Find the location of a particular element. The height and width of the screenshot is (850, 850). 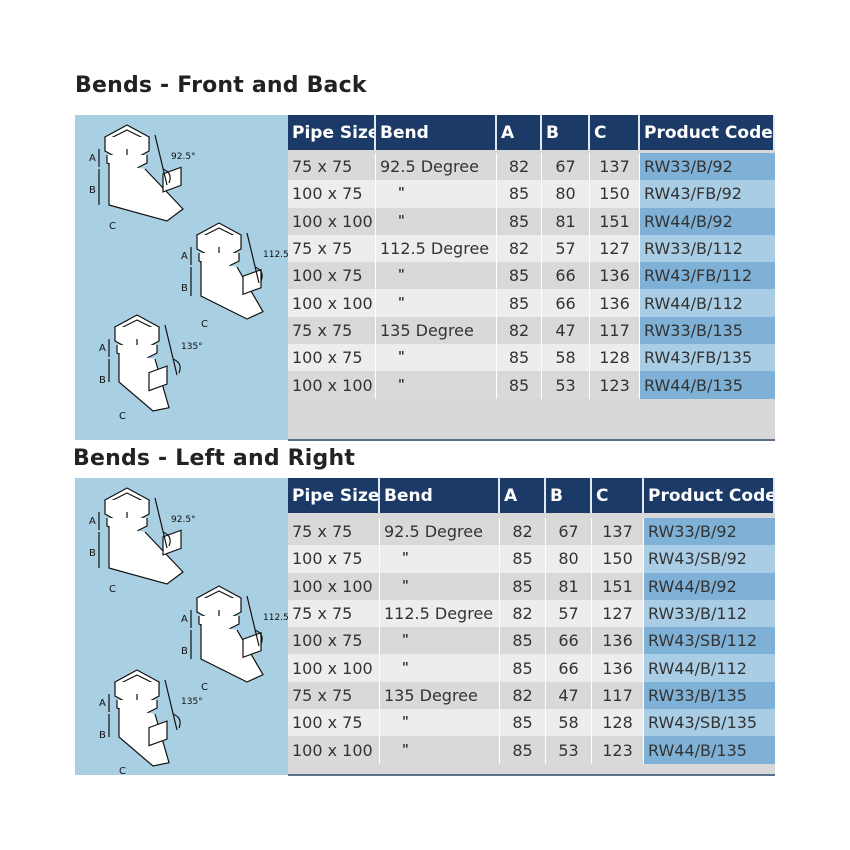

cell-bend: 92.5 Degree is located at coordinates (440, 532).